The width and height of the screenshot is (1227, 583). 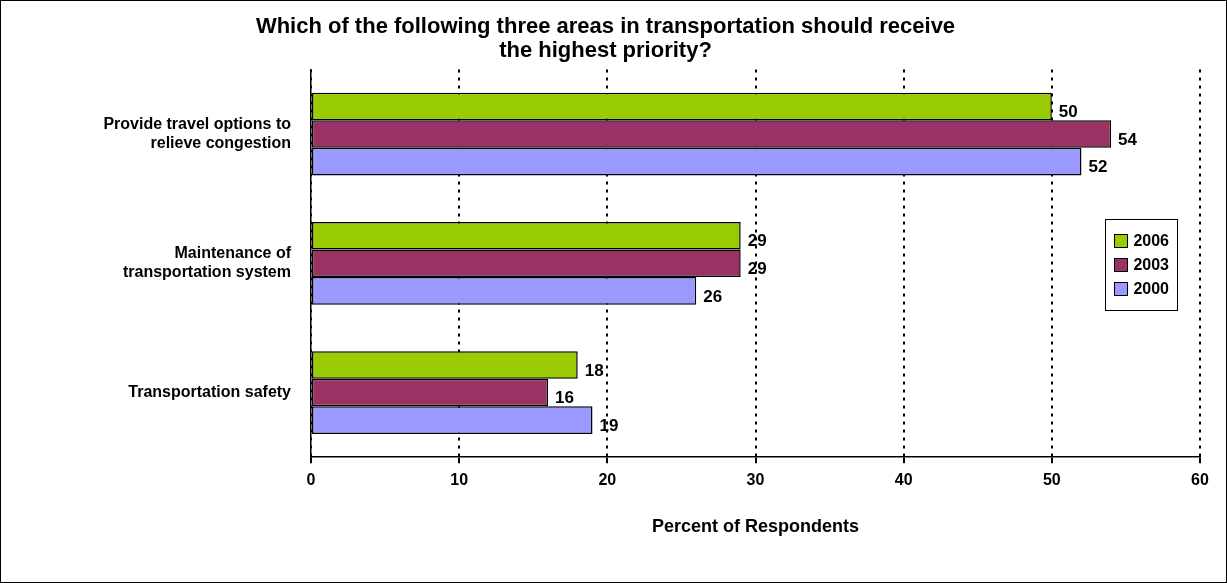 What do you see at coordinates (197, 133) in the screenshot?
I see `y-tick-label: Provide travel options to relieve congestion` at bounding box center [197, 133].